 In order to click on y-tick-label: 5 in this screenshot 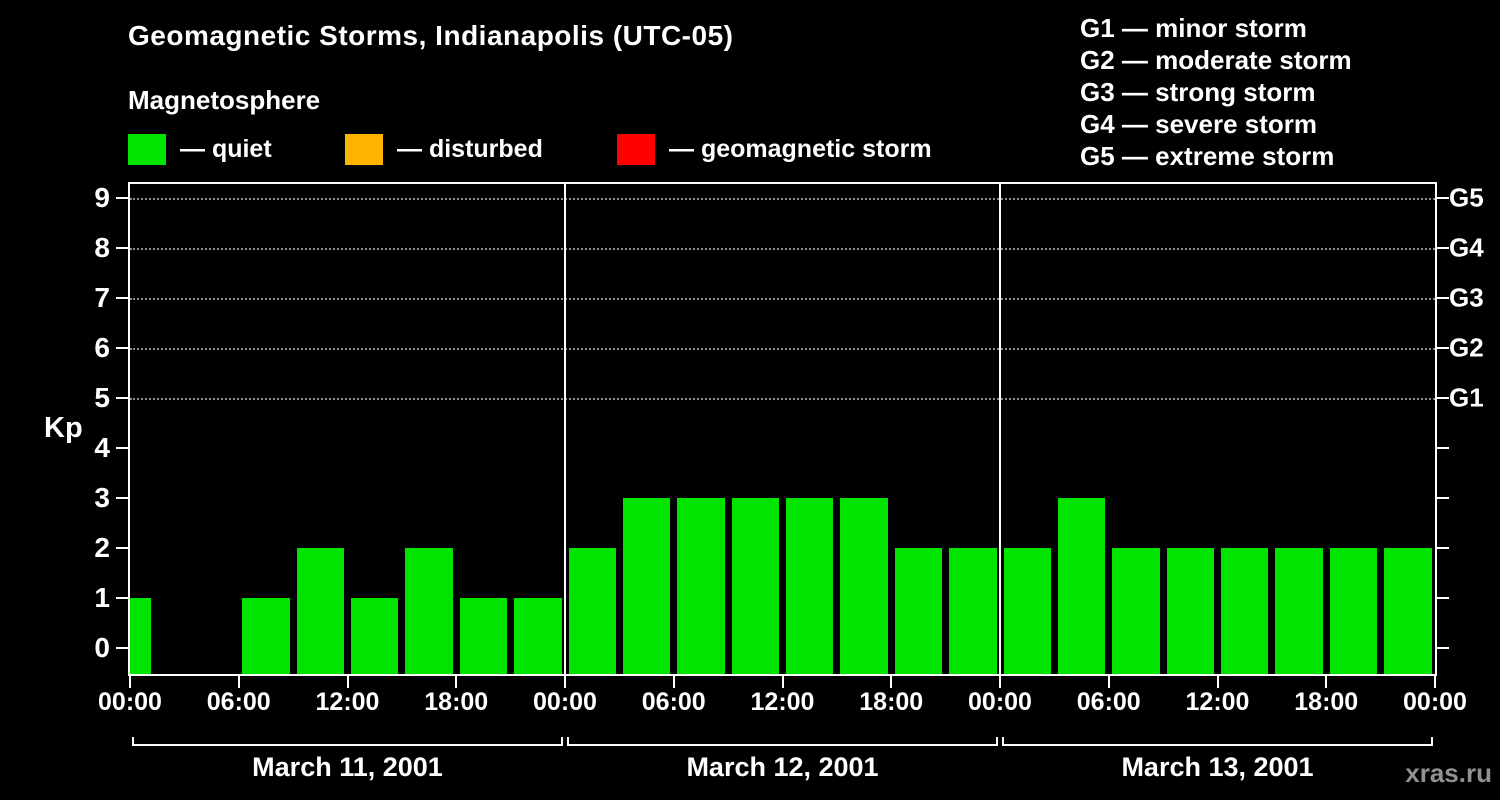, I will do `click(102, 397)`.